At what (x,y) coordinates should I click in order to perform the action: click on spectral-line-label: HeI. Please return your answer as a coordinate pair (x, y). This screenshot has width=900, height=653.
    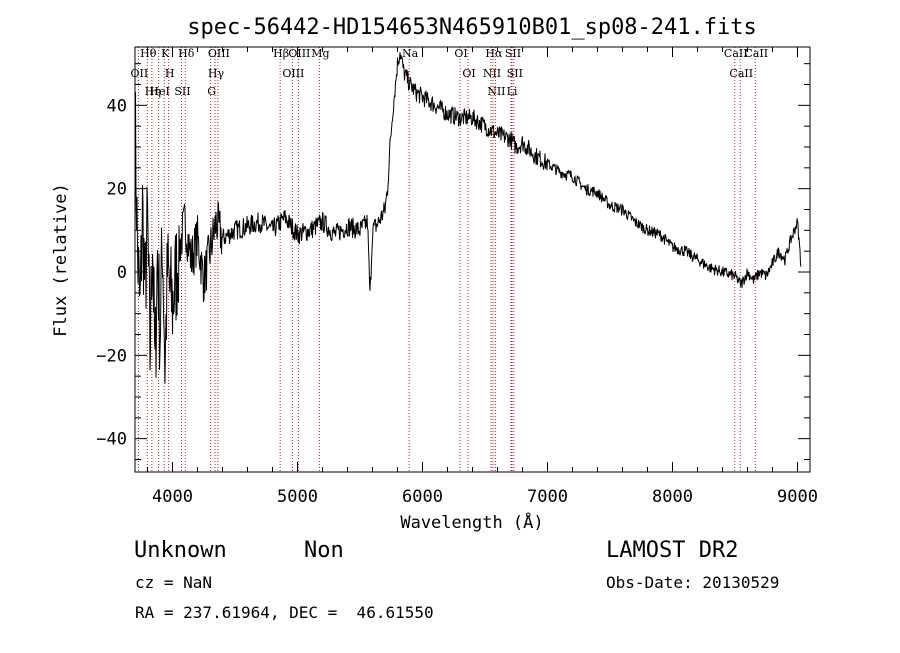
    Looking at the image, I should click on (159, 91).